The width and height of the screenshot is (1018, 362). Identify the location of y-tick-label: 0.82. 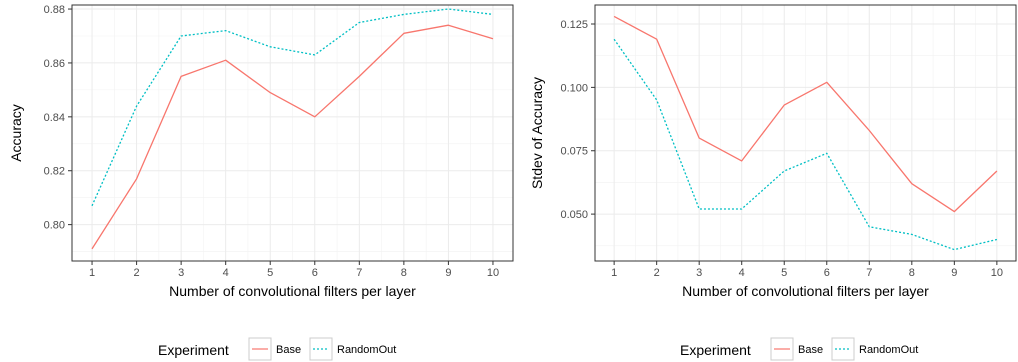
(54, 172).